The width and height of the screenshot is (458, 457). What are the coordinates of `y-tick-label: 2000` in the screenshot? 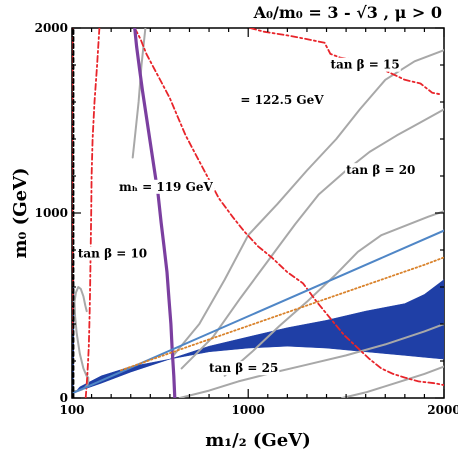 It's located at (51, 28).